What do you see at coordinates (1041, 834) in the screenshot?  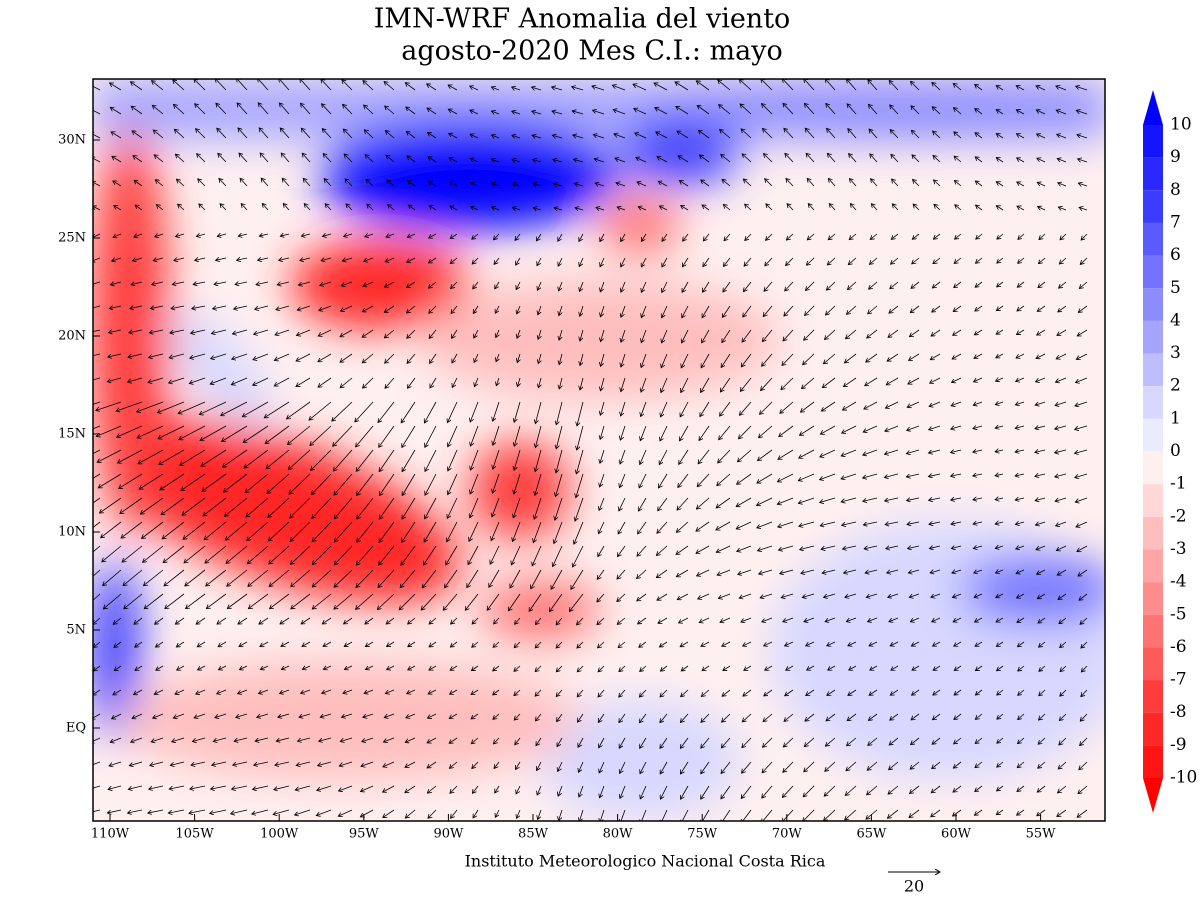 I see `lon-label: 55W` at bounding box center [1041, 834].